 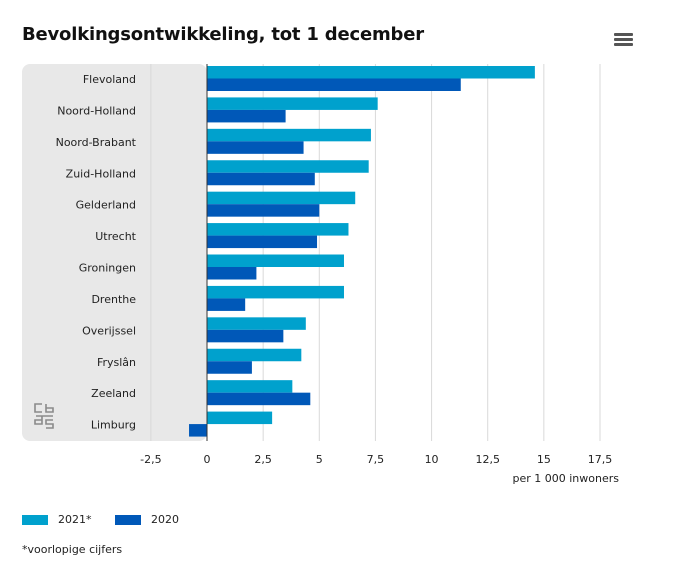 I want to click on category-label: Utrecht, so click(x=115, y=236).